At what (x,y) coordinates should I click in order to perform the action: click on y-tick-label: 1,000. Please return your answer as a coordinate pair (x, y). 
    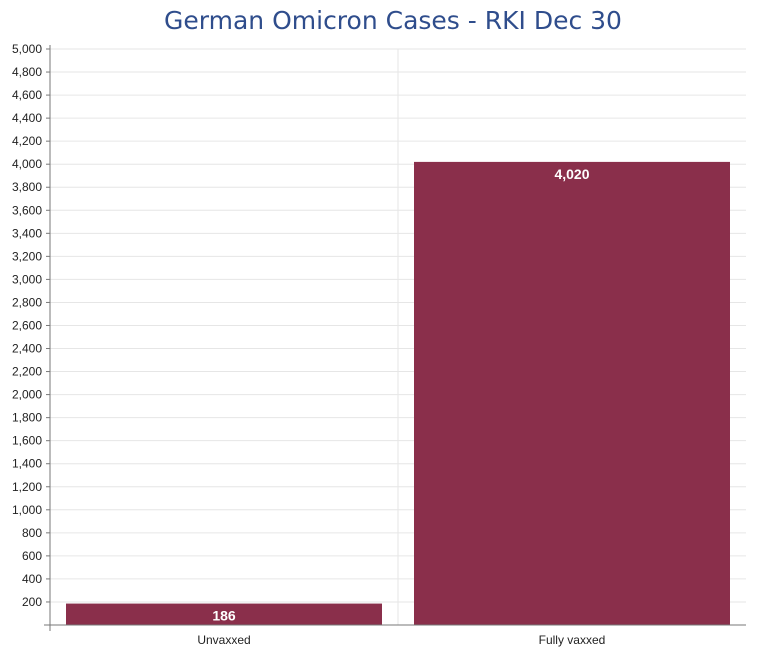
    Looking at the image, I should click on (27, 510).